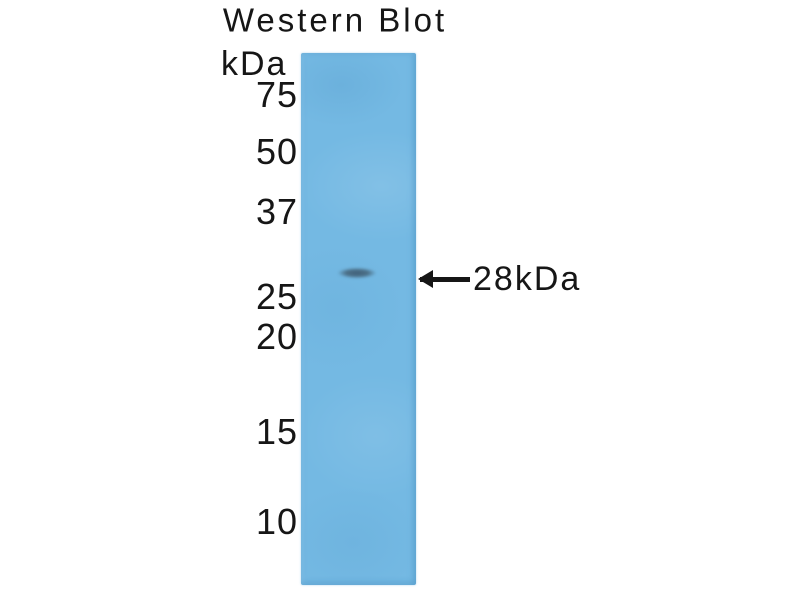 The image size is (800, 600). What do you see at coordinates (276, 94) in the screenshot?
I see `mw-marker-75: 75` at bounding box center [276, 94].